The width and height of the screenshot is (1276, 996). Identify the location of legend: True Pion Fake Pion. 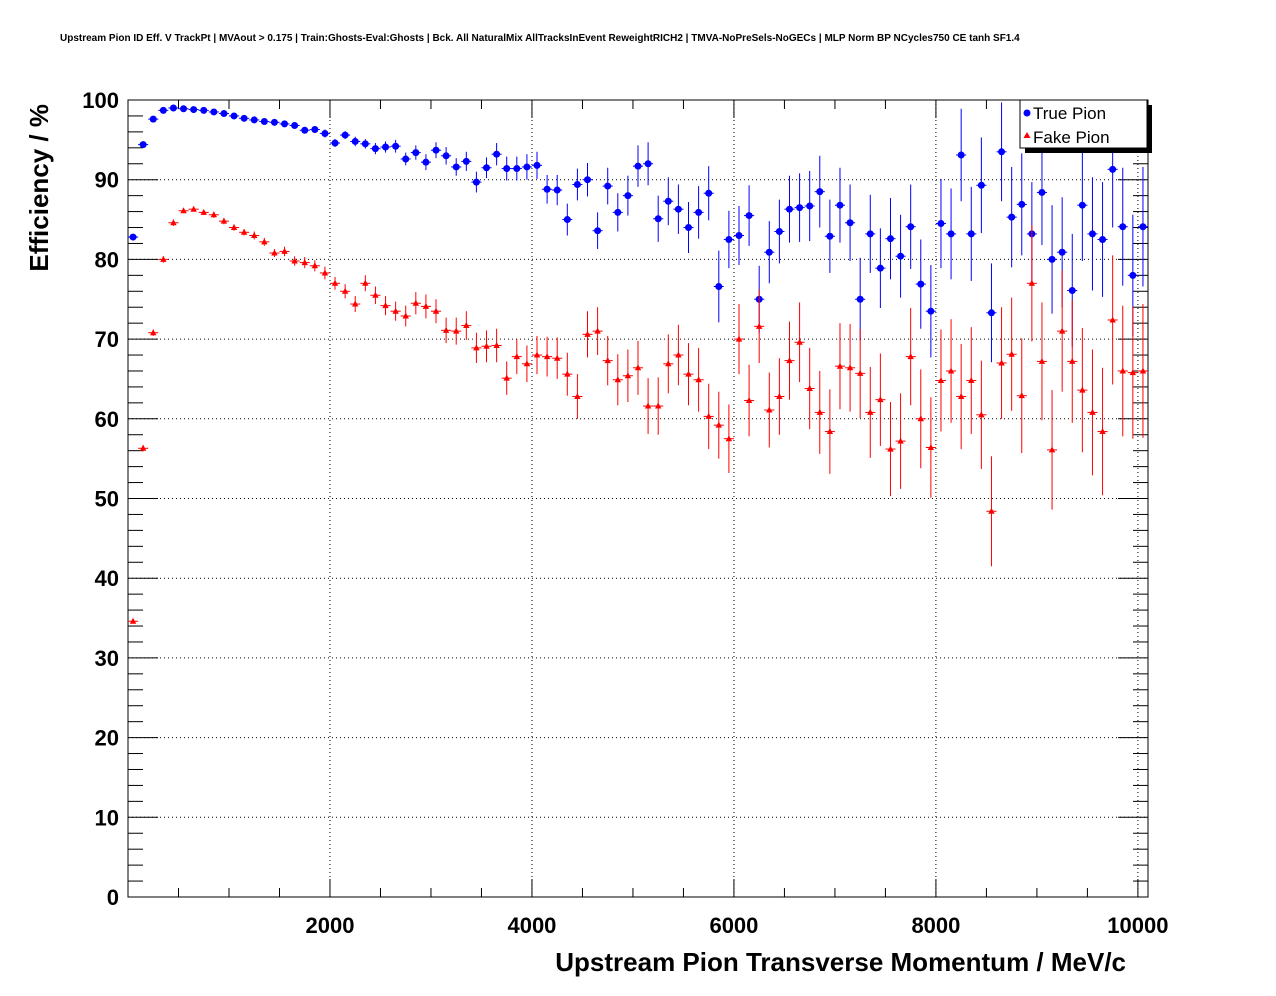
(1085, 126).